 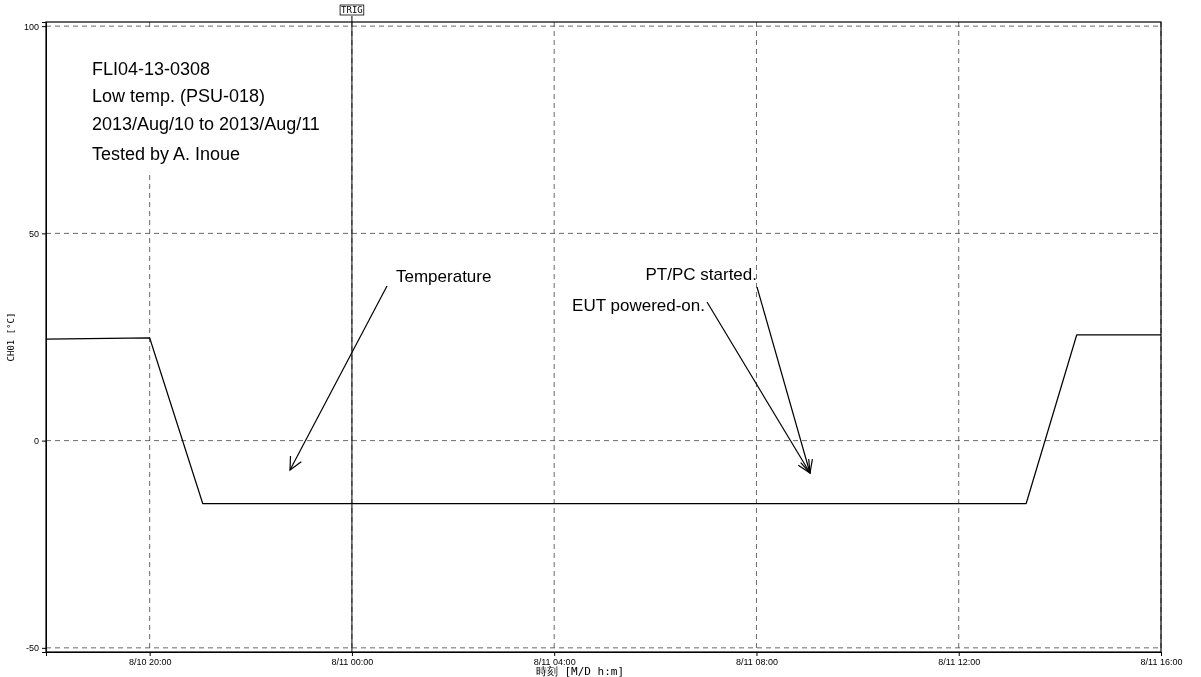 I want to click on x-tick-label: 8/11 16:00, so click(x=1161, y=662).